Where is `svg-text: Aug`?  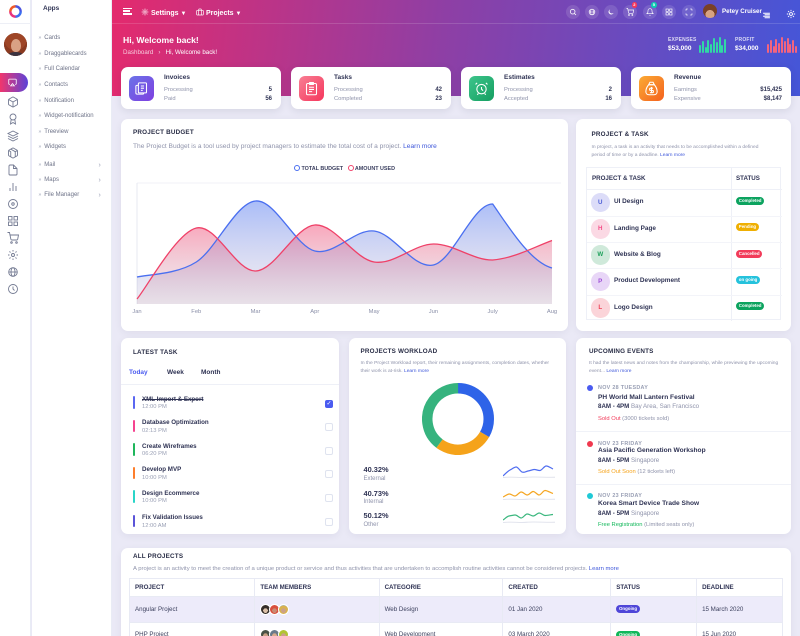 svg-text: Aug is located at coordinates (552, 312).